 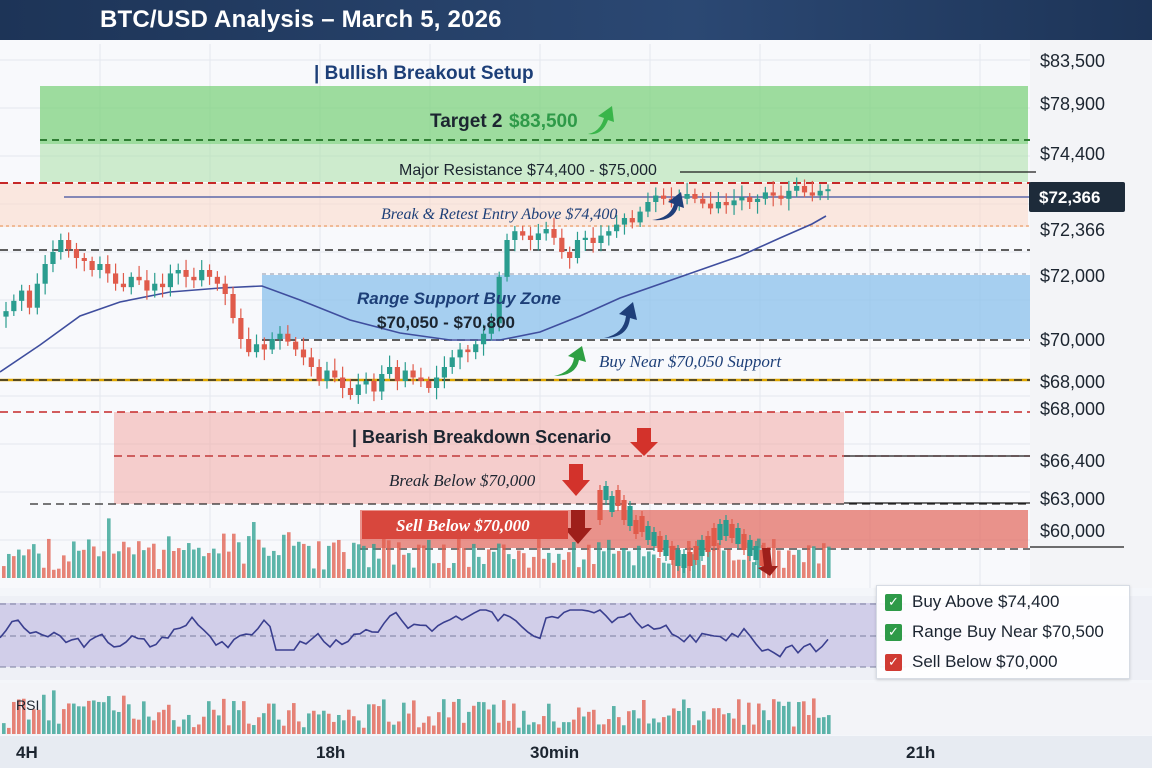 I want to click on target2-value: $83,500, so click(x=543, y=121).